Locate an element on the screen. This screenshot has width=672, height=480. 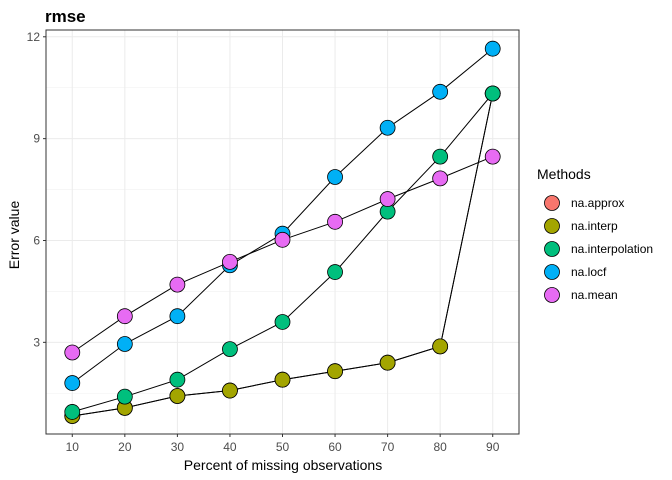
legend-key-na-interpolation is located at coordinates (552, 249).